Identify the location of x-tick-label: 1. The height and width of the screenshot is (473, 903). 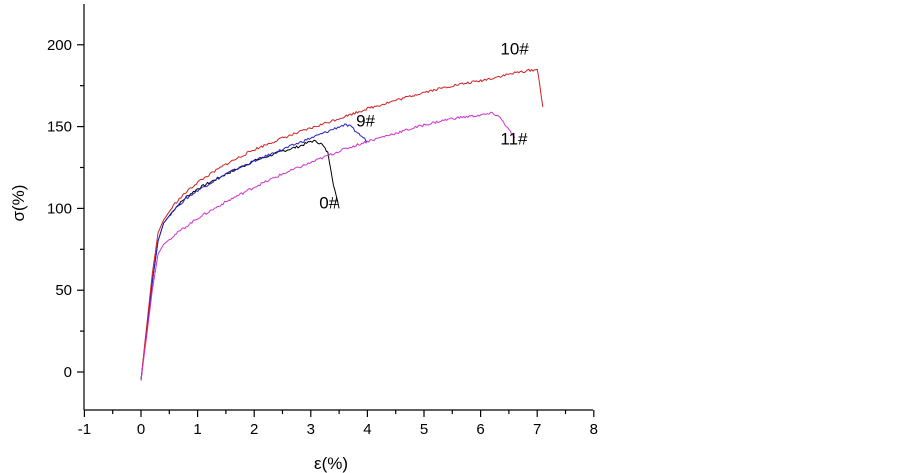
(197, 429).